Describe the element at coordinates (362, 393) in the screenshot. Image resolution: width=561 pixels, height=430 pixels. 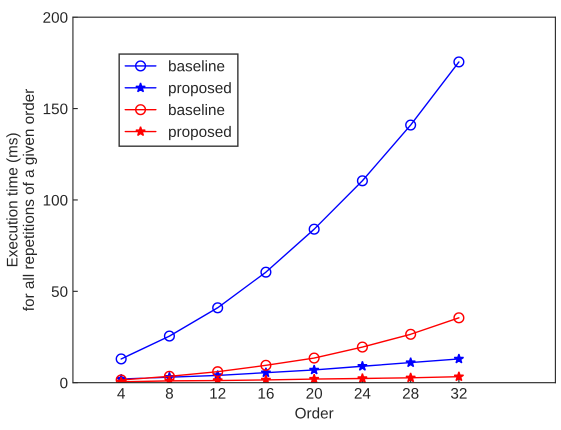
I see `x-tick-label: 24` at that location.